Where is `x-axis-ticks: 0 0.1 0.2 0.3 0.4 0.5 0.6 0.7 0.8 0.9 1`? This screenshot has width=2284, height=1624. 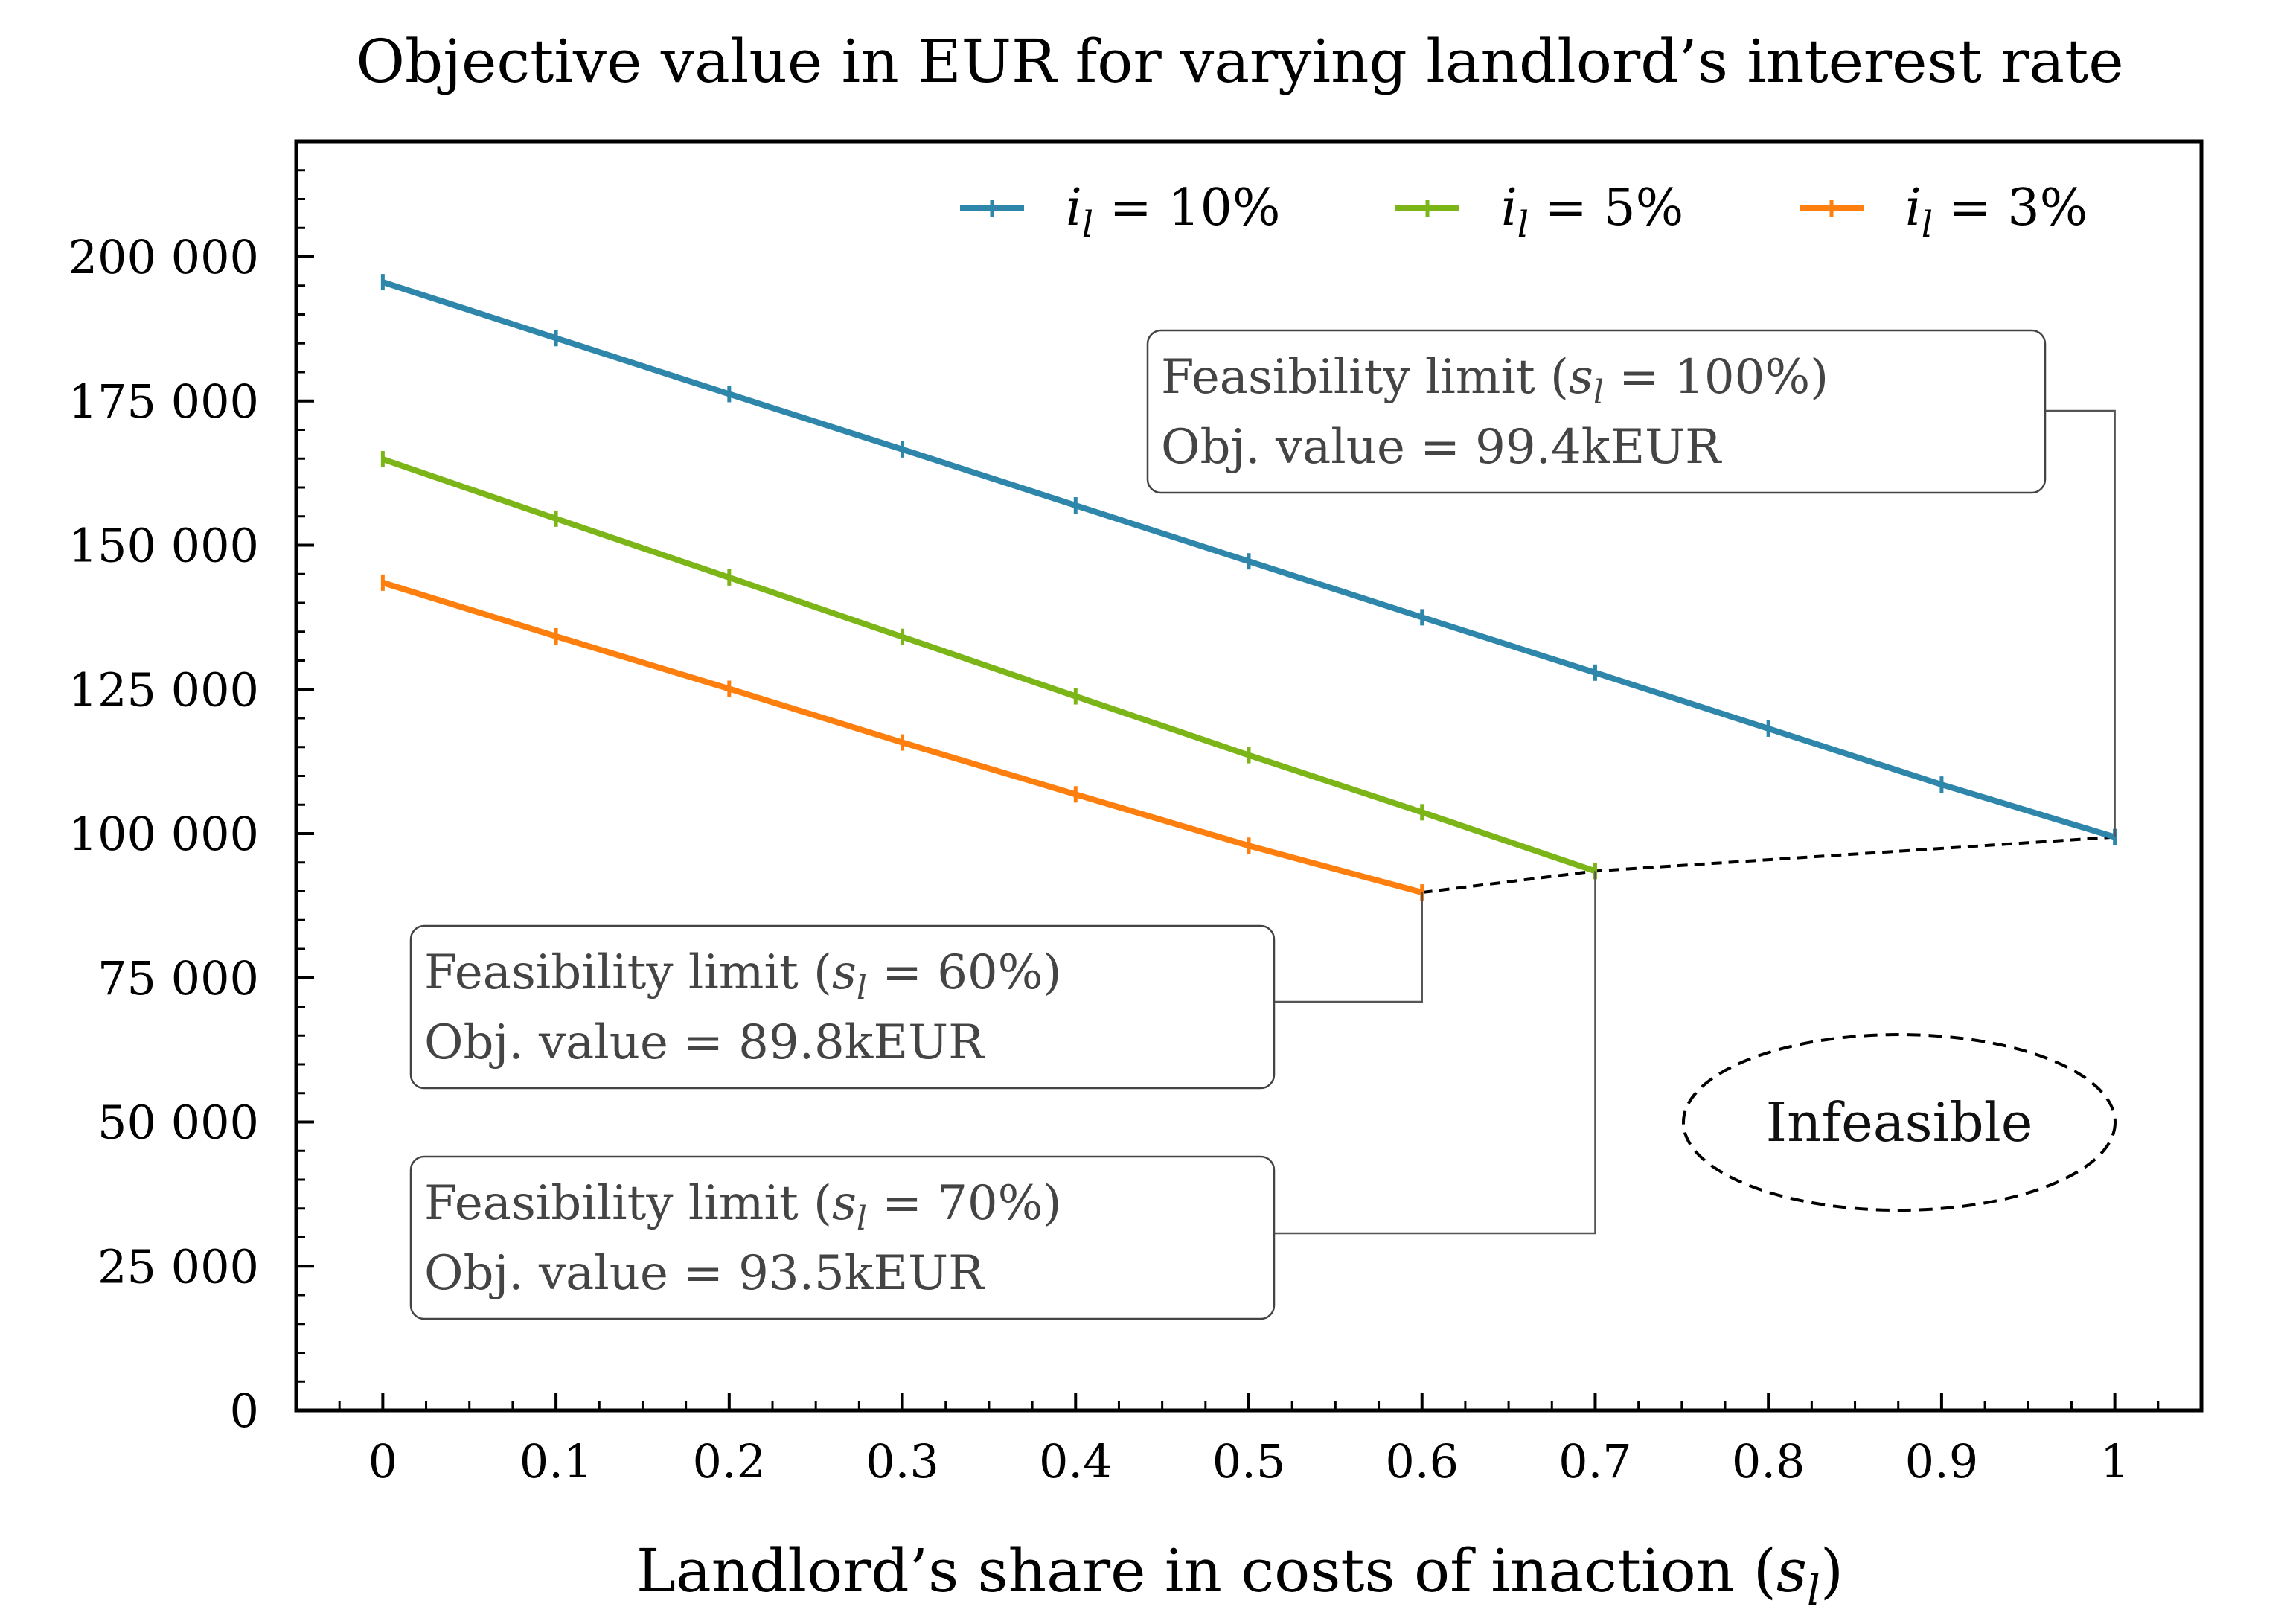
x-axis-ticks: 0 0.1 0.2 0.3 0.4 0.5 0.6 0.7 0.8 0.9 1 is located at coordinates (1248, 1441).